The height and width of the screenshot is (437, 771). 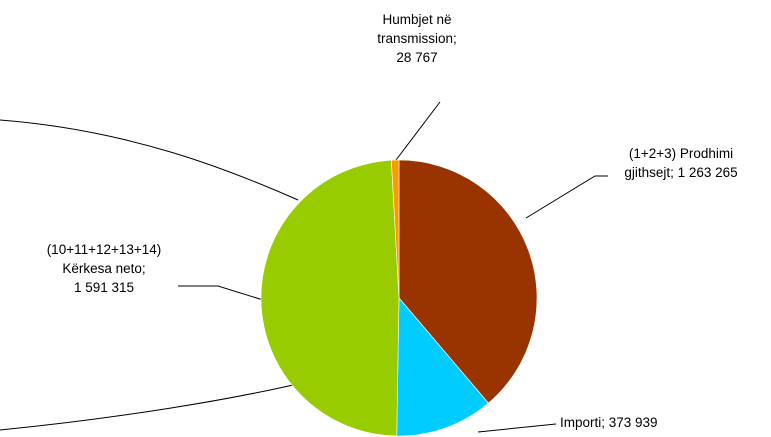 What do you see at coordinates (681, 153) in the screenshot?
I see `slice-label-prodhimi-line-1: (1+2+3) Prodhimi` at bounding box center [681, 153].